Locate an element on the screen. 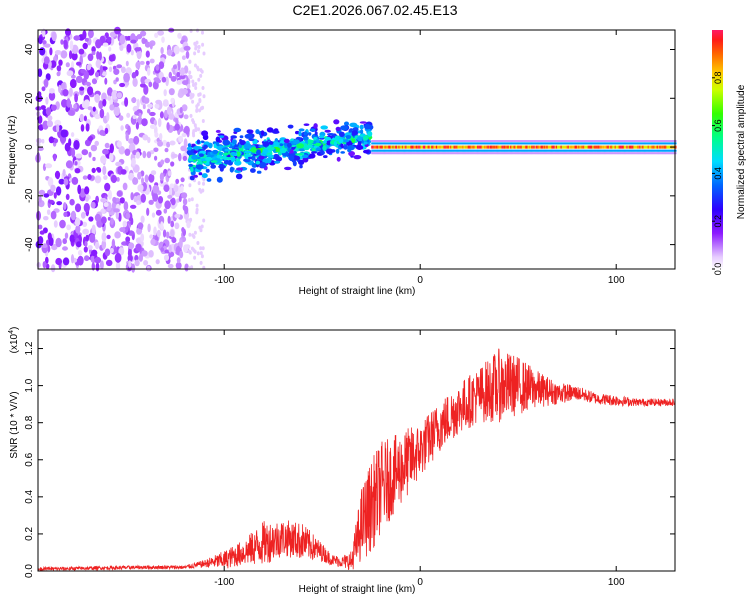 Image resolution: width=750 pixels, height=600 pixels. colorbar-tick-label: 0.6 is located at coordinates (718, 125).